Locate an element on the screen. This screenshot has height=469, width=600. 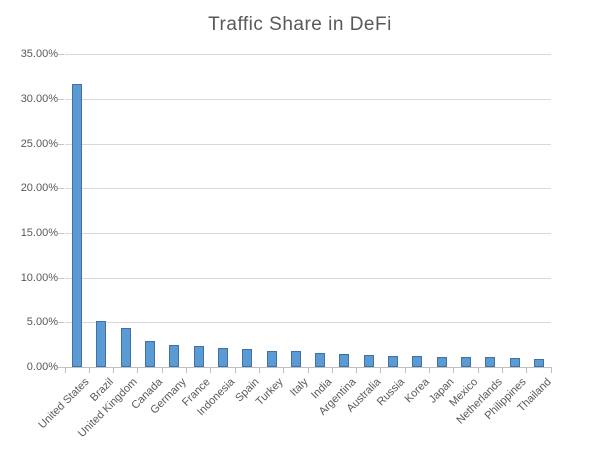
y-axis-label: 10.00% is located at coordinates (39, 277).